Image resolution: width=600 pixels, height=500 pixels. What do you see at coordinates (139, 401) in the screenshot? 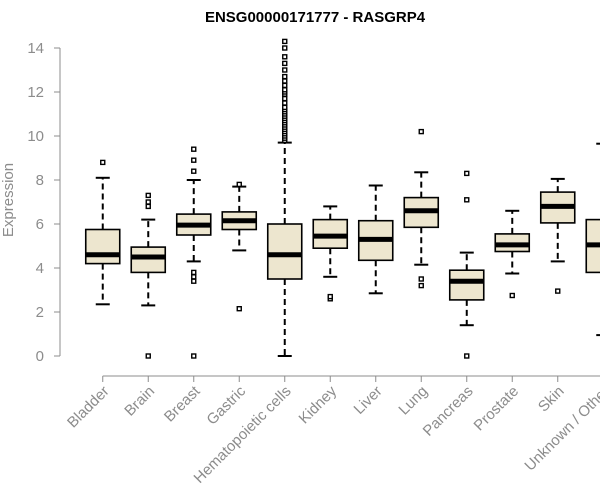
I see `x-tick-label-brain: Brain` at bounding box center [139, 401].